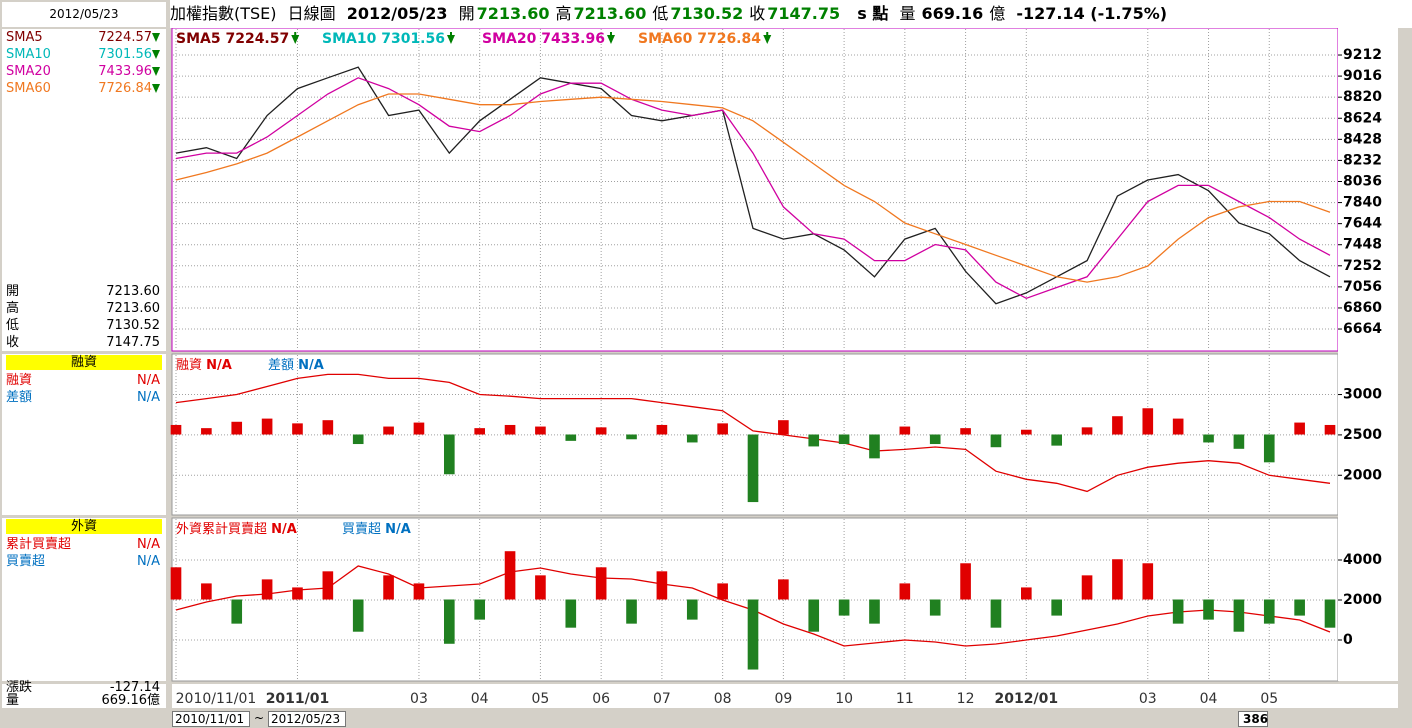 This screenshot has width=1412, height=728. I want to click on y-tick-label: 7252, so click(1362, 266).